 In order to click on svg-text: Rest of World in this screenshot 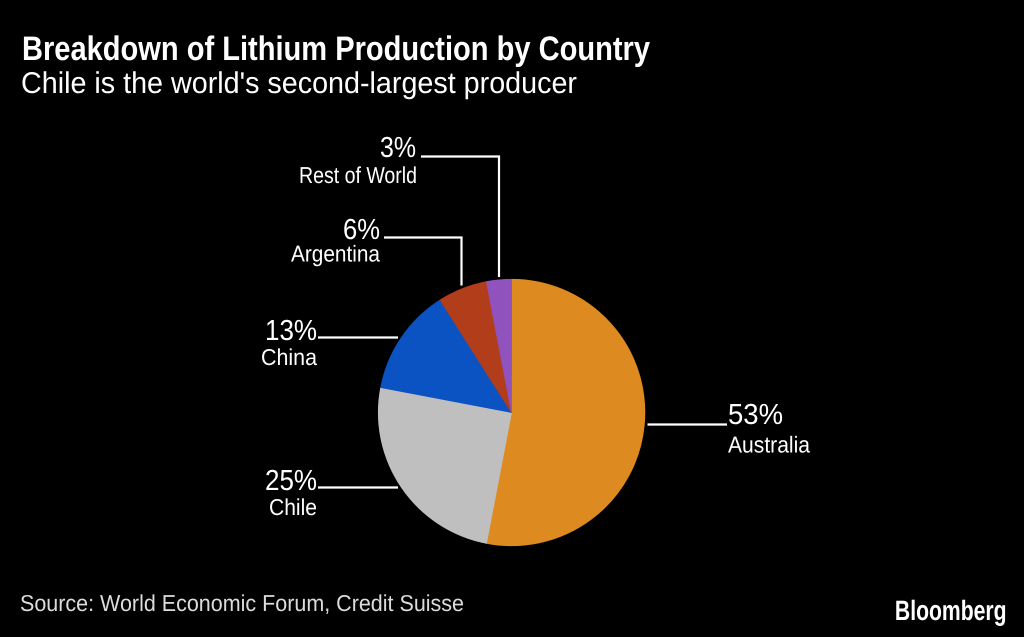, I will do `click(358, 175)`.